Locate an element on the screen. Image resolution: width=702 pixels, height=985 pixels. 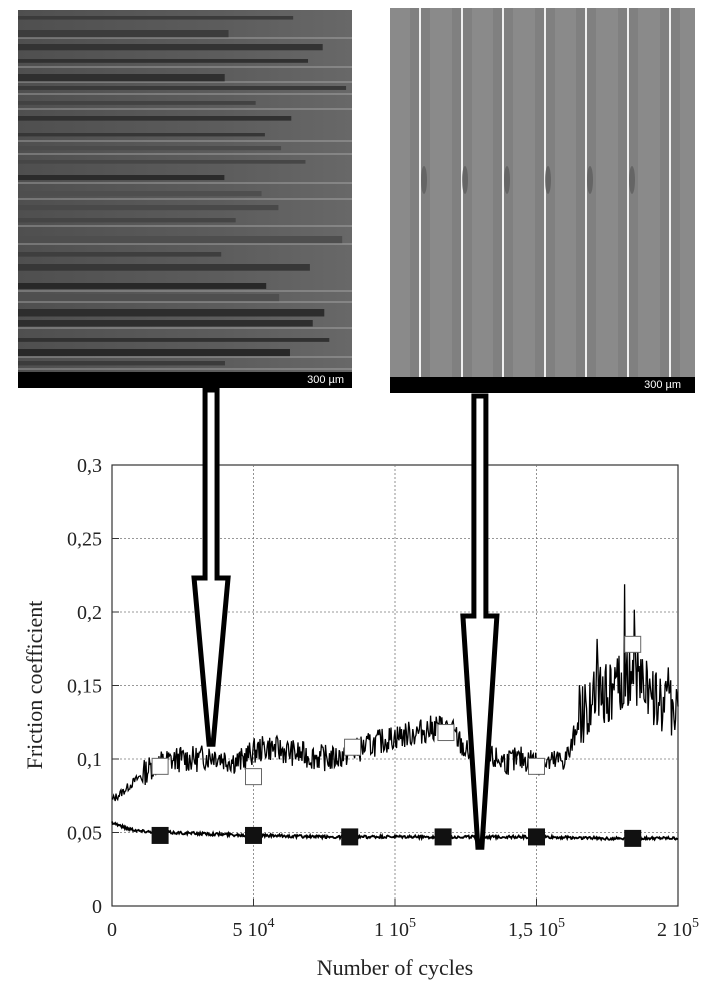
x-tick-label: 2 105 is located at coordinates (678, 928).